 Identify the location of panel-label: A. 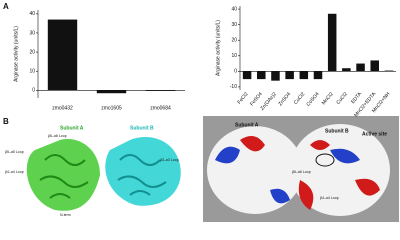
(6, 6).